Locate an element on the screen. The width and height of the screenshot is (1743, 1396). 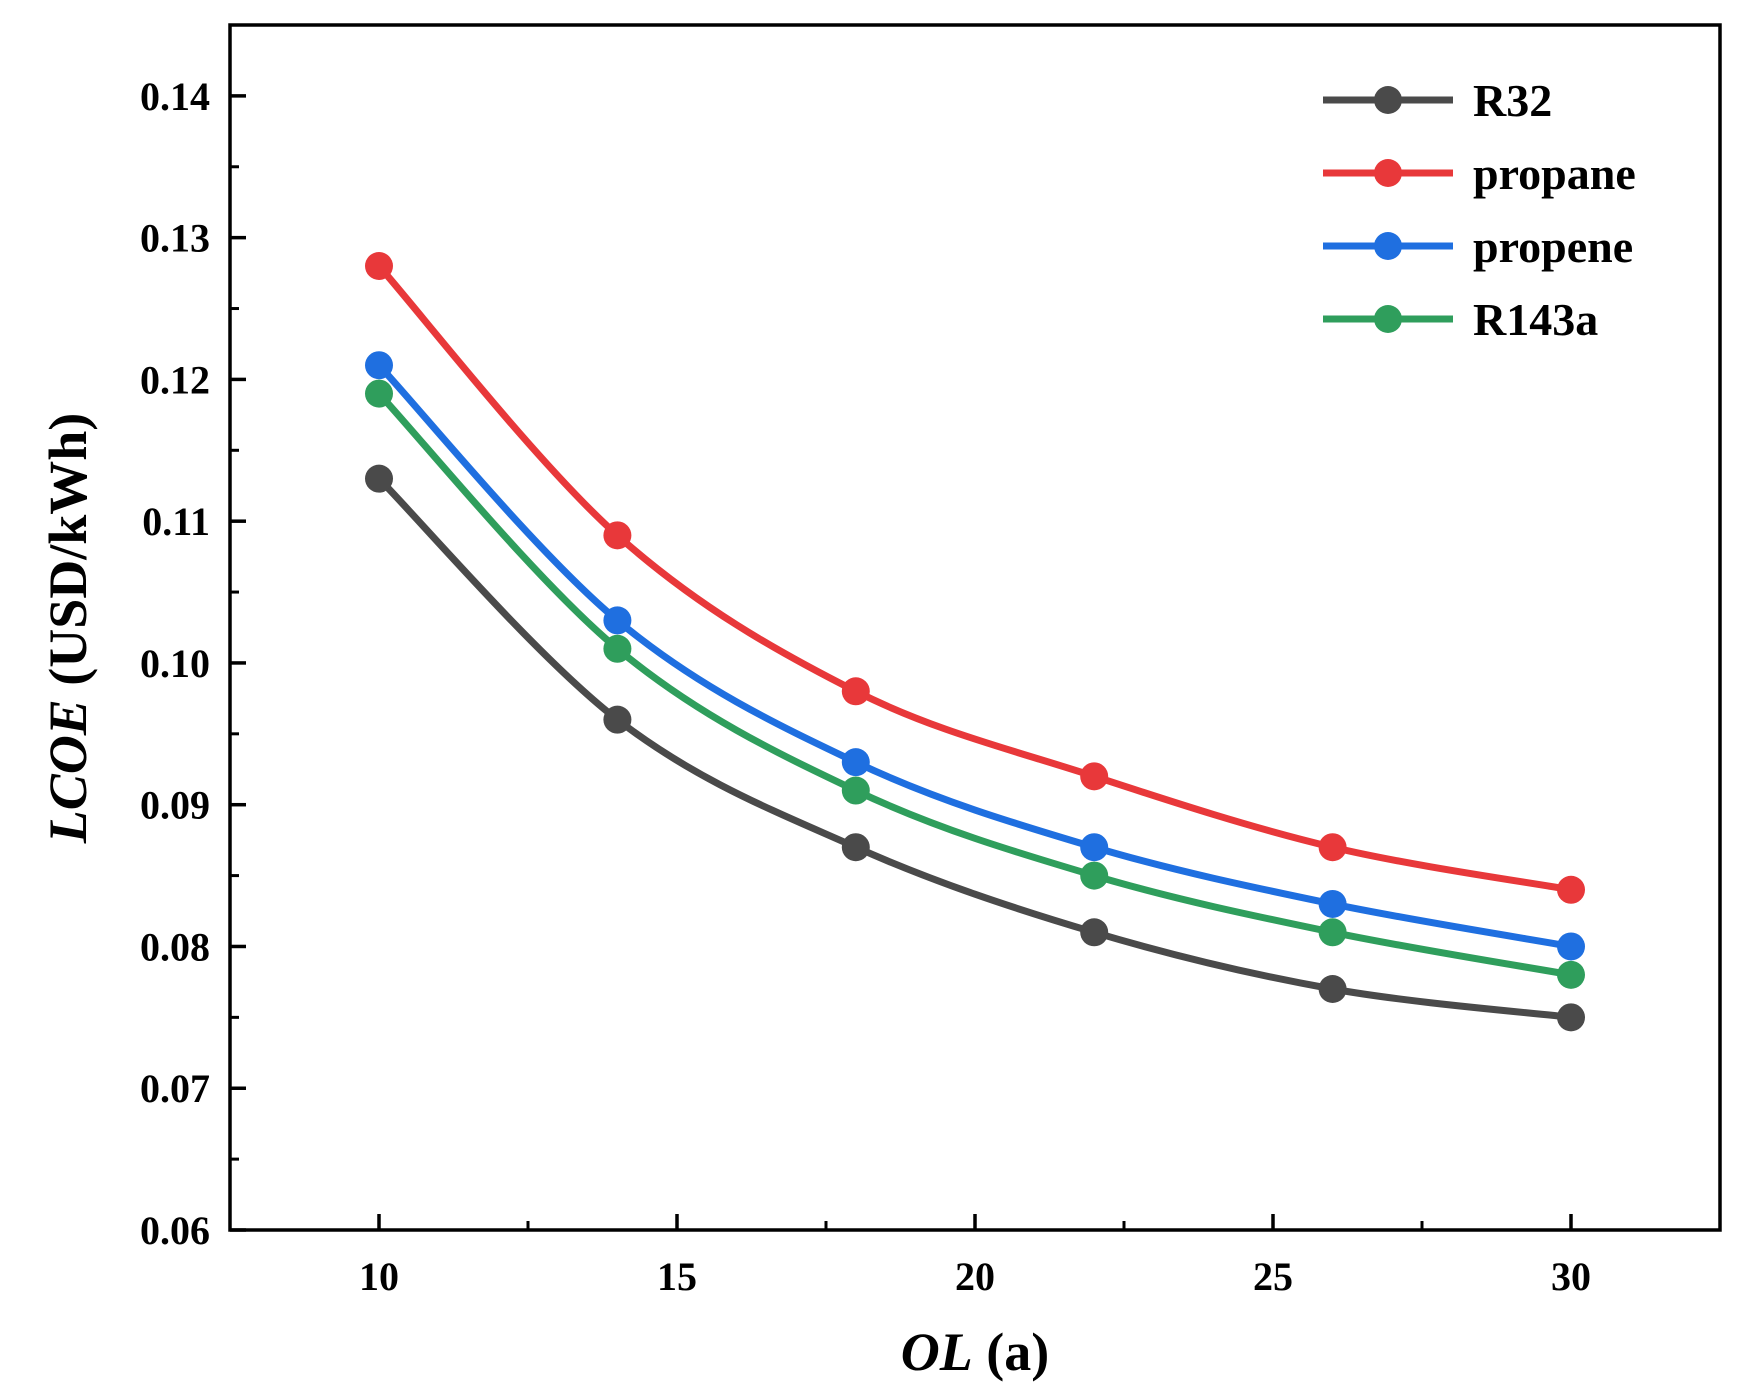
y-tick-label: 0.08 is located at coordinates (175, 946).